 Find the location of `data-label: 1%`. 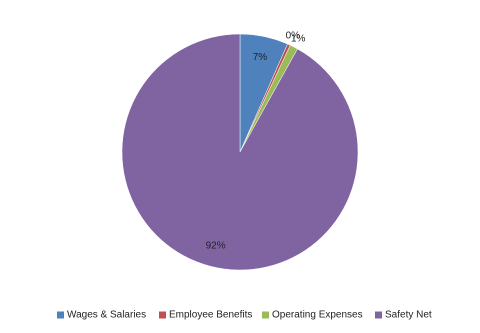

data-label: 1% is located at coordinates (298, 38).